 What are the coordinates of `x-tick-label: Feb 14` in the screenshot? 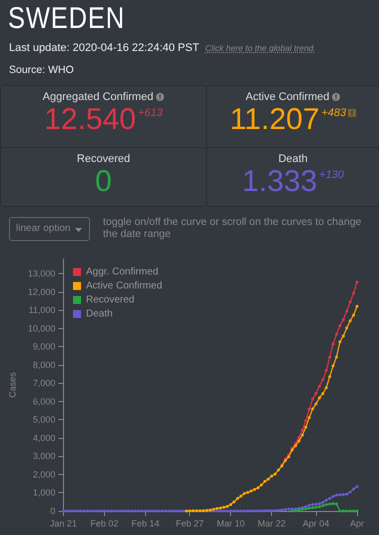 It's located at (145, 523).